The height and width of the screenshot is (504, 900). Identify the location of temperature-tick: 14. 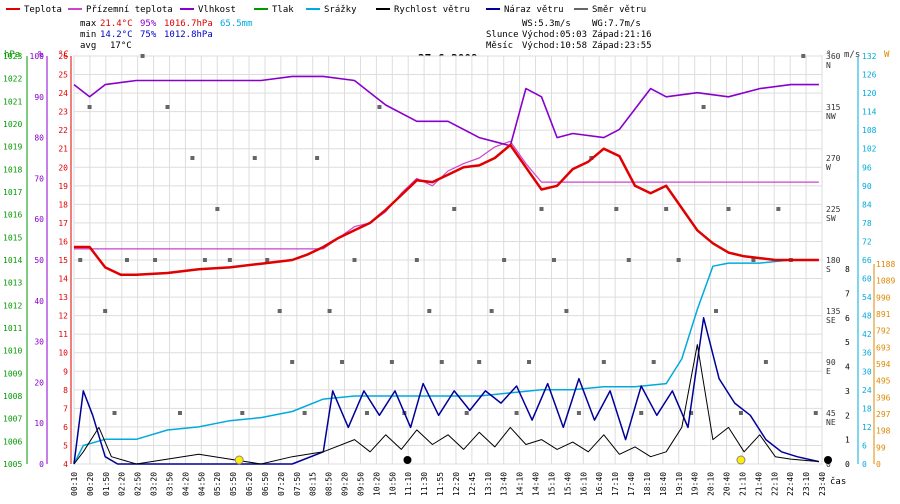
(63, 279).